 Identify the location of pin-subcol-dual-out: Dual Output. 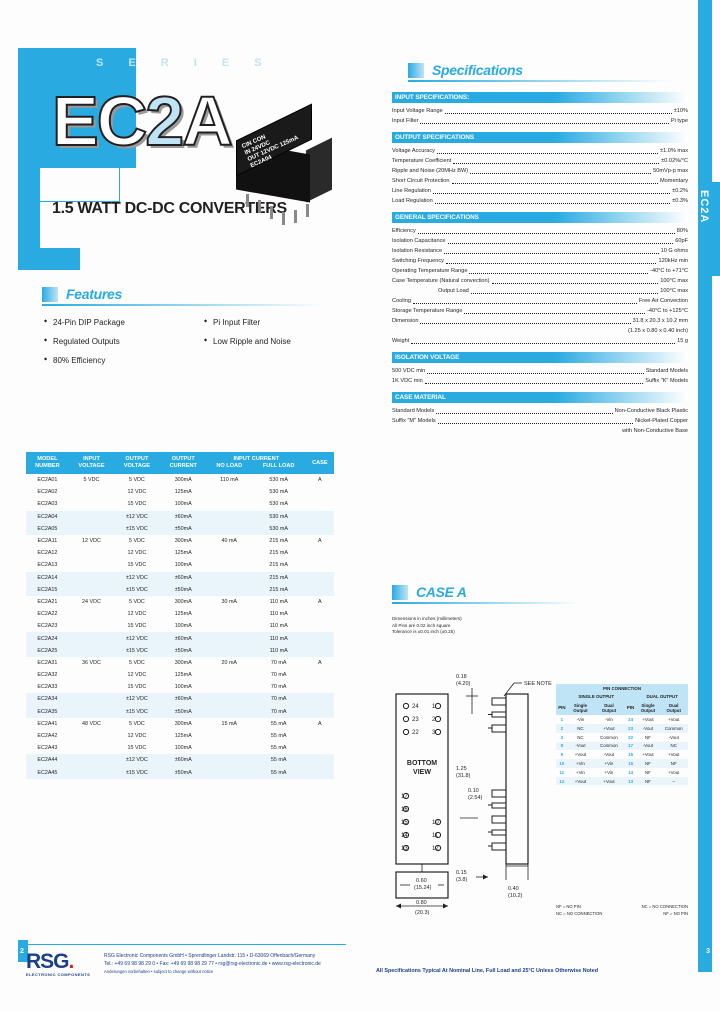
(609, 708).